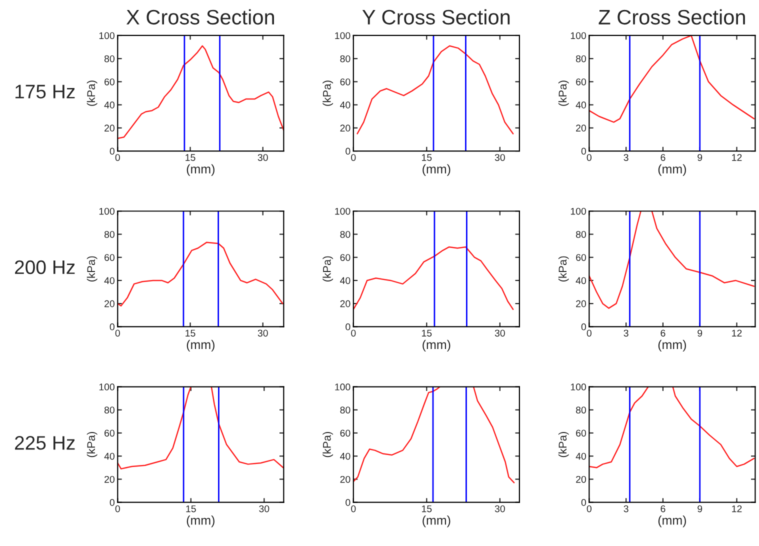  What do you see at coordinates (45, 91) in the screenshot?
I see `text: 175 Hz` at bounding box center [45, 91].